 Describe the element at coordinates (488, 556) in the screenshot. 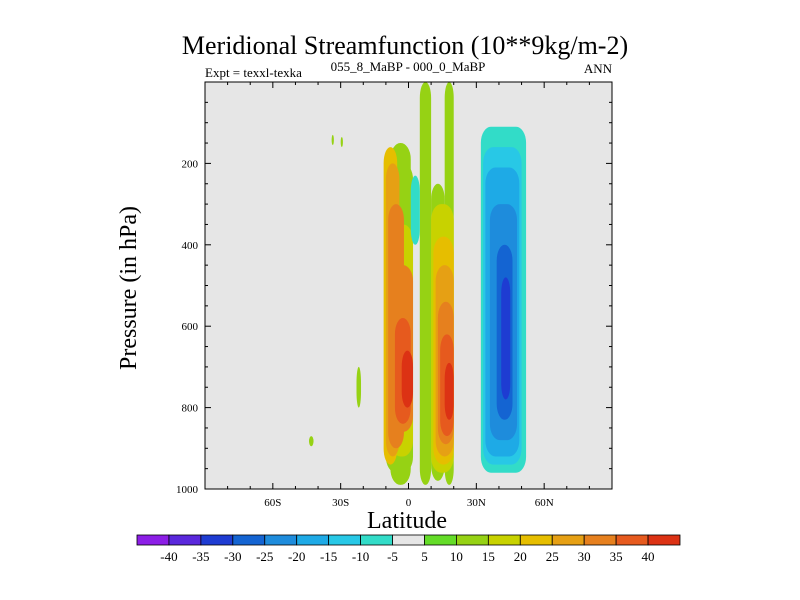

I see `colorbar-label: 15` at that location.